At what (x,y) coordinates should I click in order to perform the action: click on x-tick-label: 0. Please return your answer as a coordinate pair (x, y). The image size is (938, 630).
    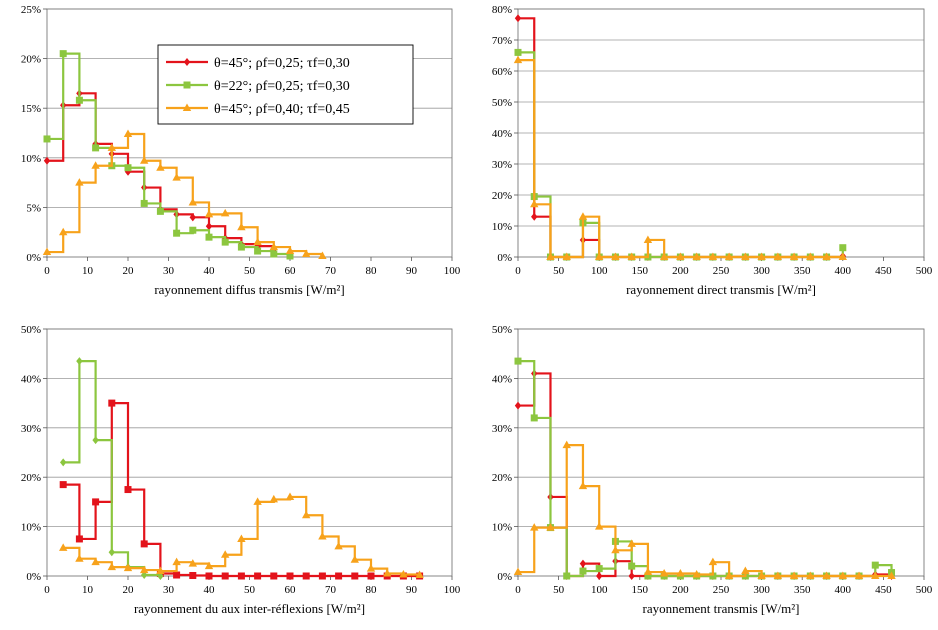
    Looking at the image, I should click on (518, 590).